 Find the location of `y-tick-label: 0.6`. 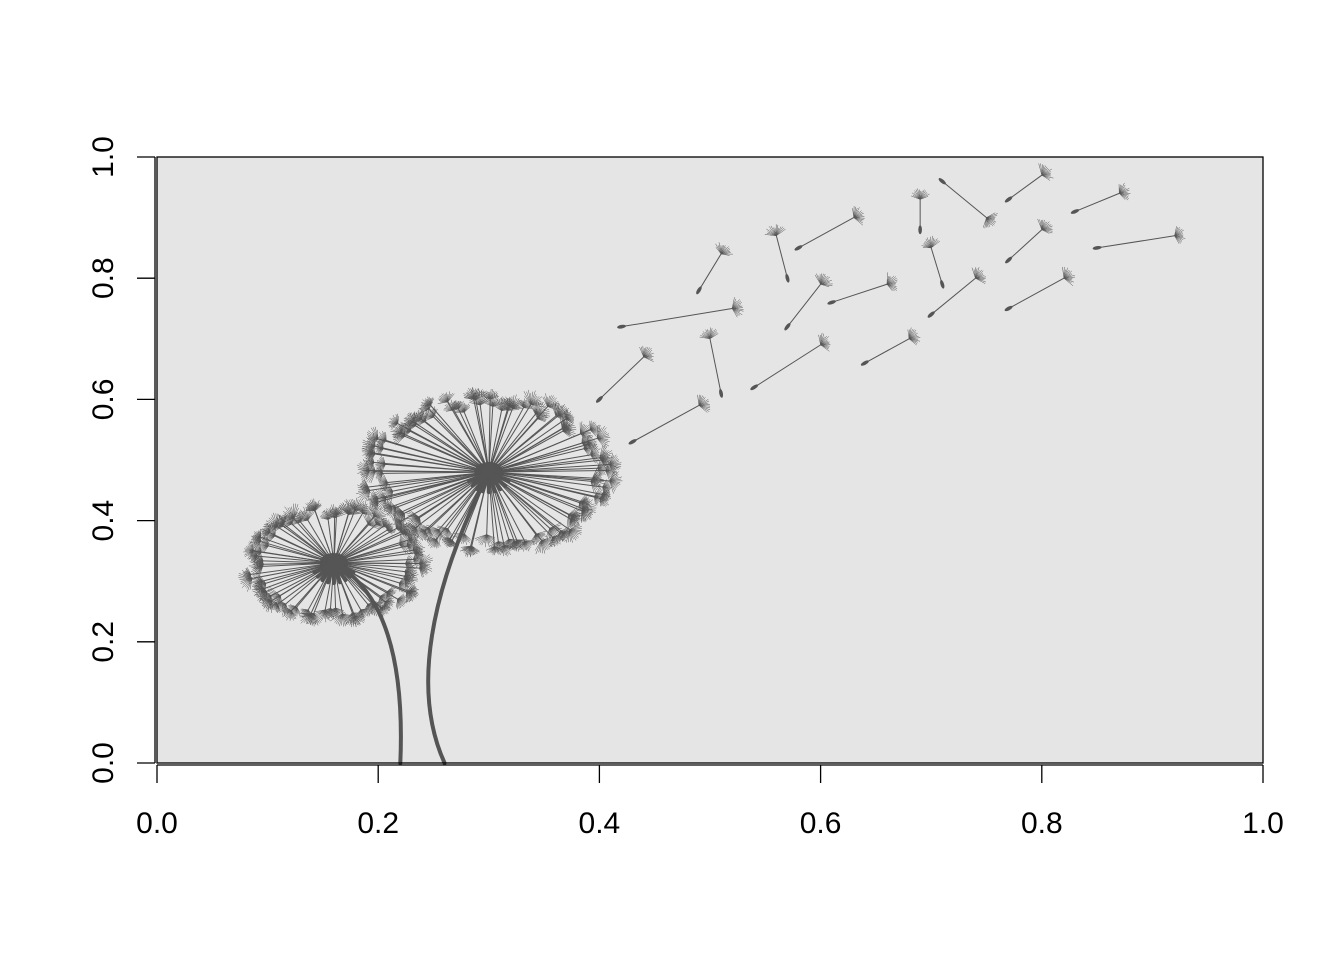

y-tick-label: 0.6 is located at coordinates (103, 400).